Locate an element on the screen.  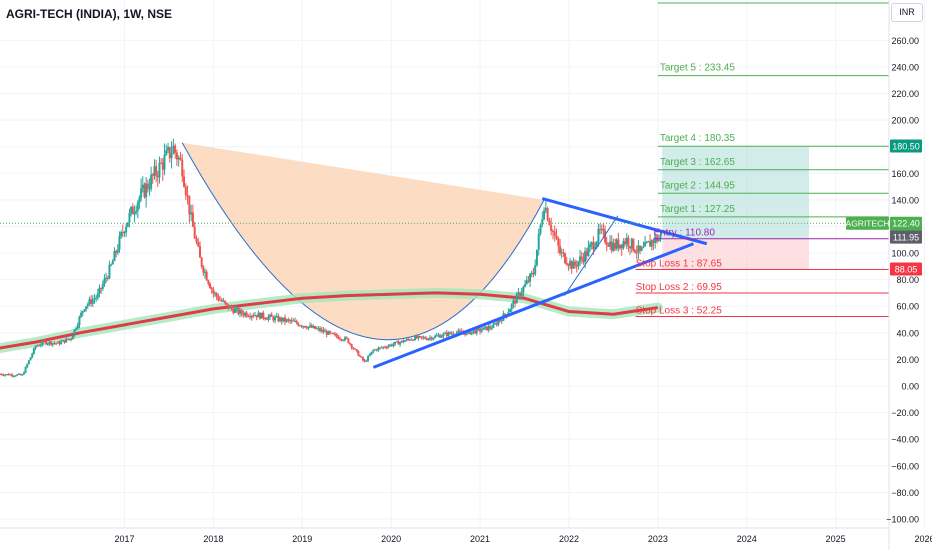
x-tick-label: 2017 is located at coordinates (124, 539).